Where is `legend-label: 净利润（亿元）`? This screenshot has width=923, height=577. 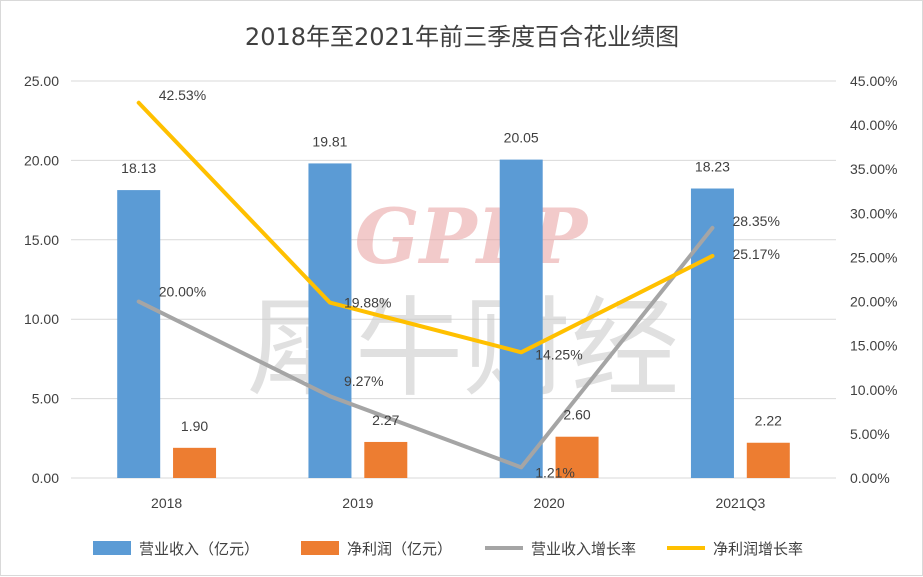 legend-label: 净利润（亿元） is located at coordinates (399, 549).